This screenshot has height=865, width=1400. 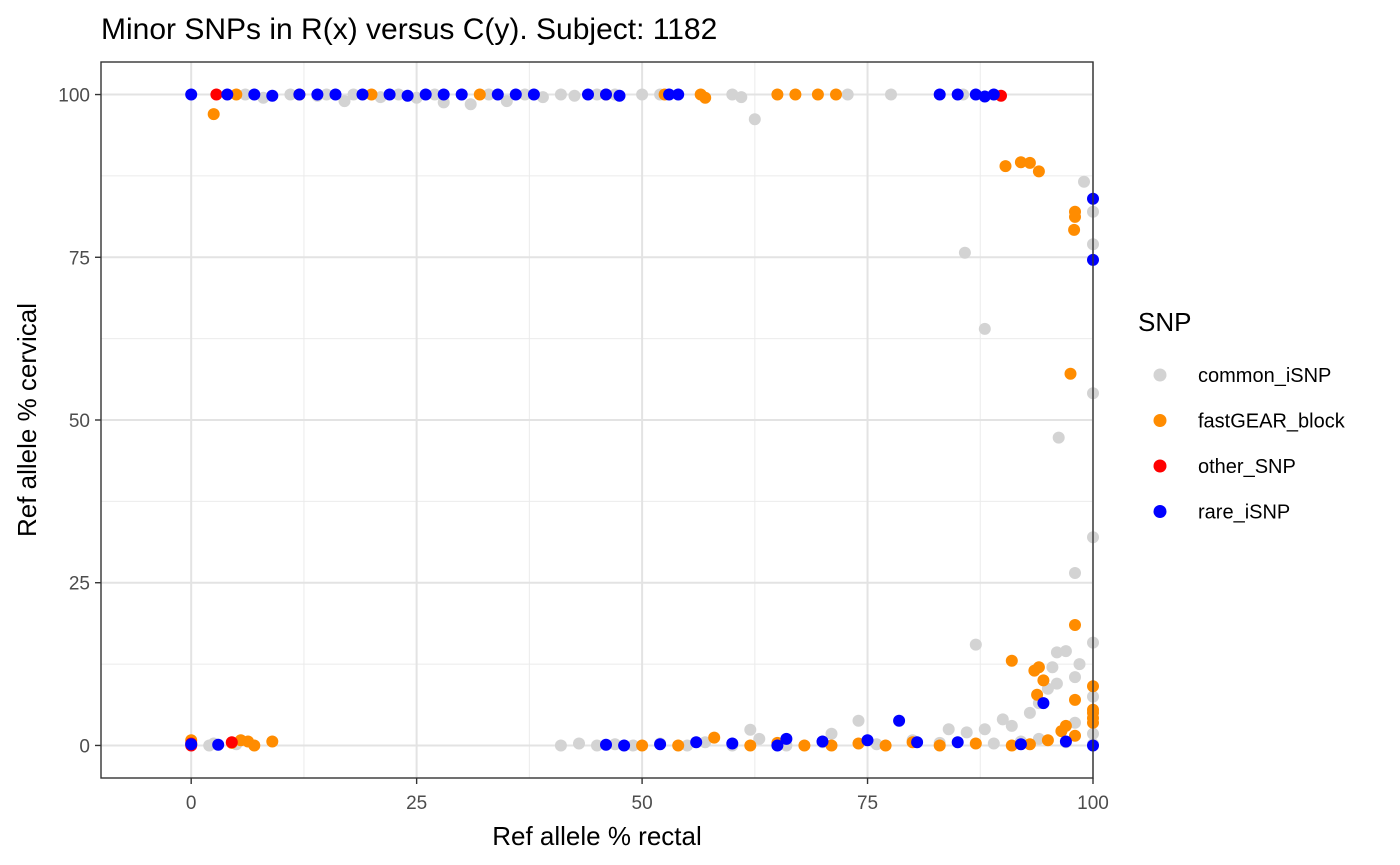 I want to click on y-tick-label: 25, so click(x=79, y=584).